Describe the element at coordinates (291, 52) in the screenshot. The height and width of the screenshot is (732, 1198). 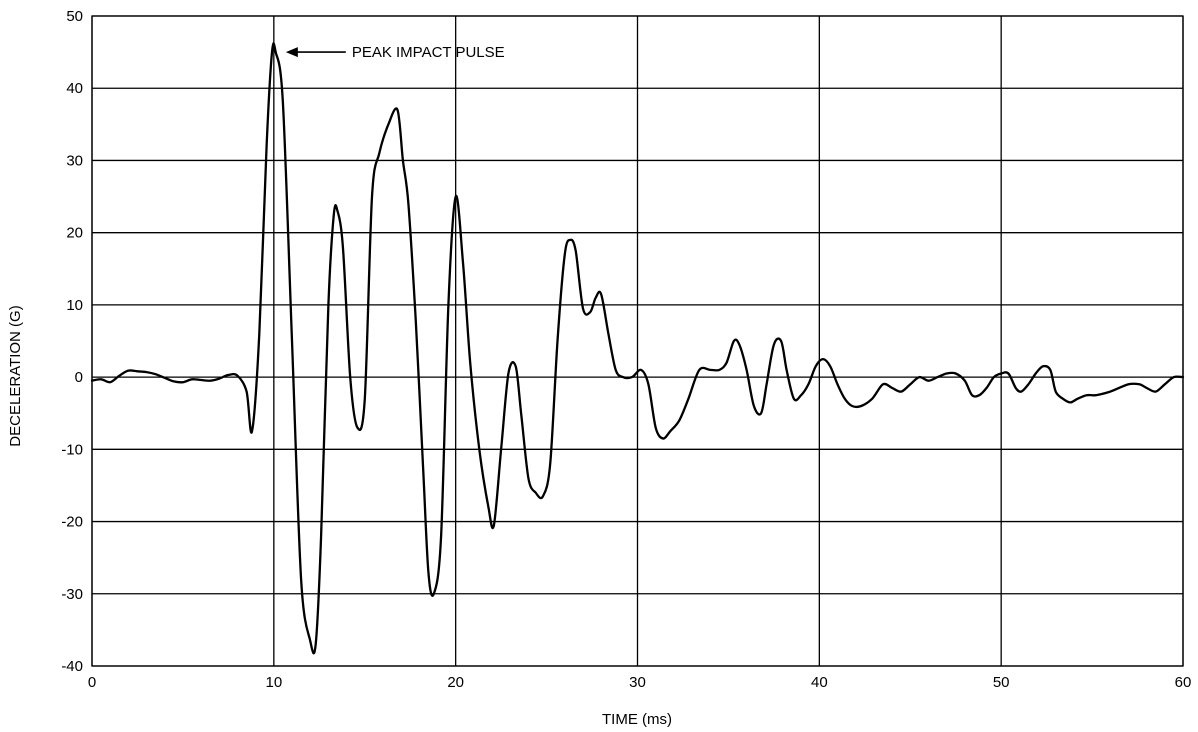
I see `annotation-arrowhead` at that location.